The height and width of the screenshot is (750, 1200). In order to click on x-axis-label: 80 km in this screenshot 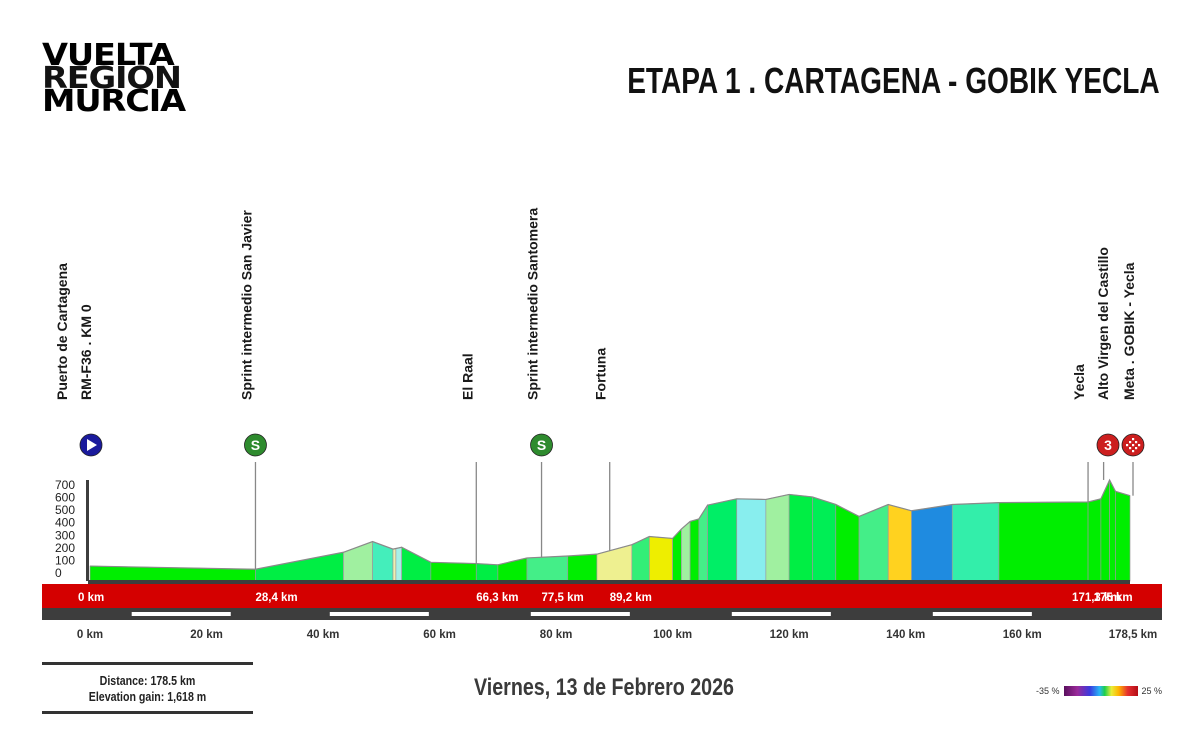, I will do `click(556, 635)`.